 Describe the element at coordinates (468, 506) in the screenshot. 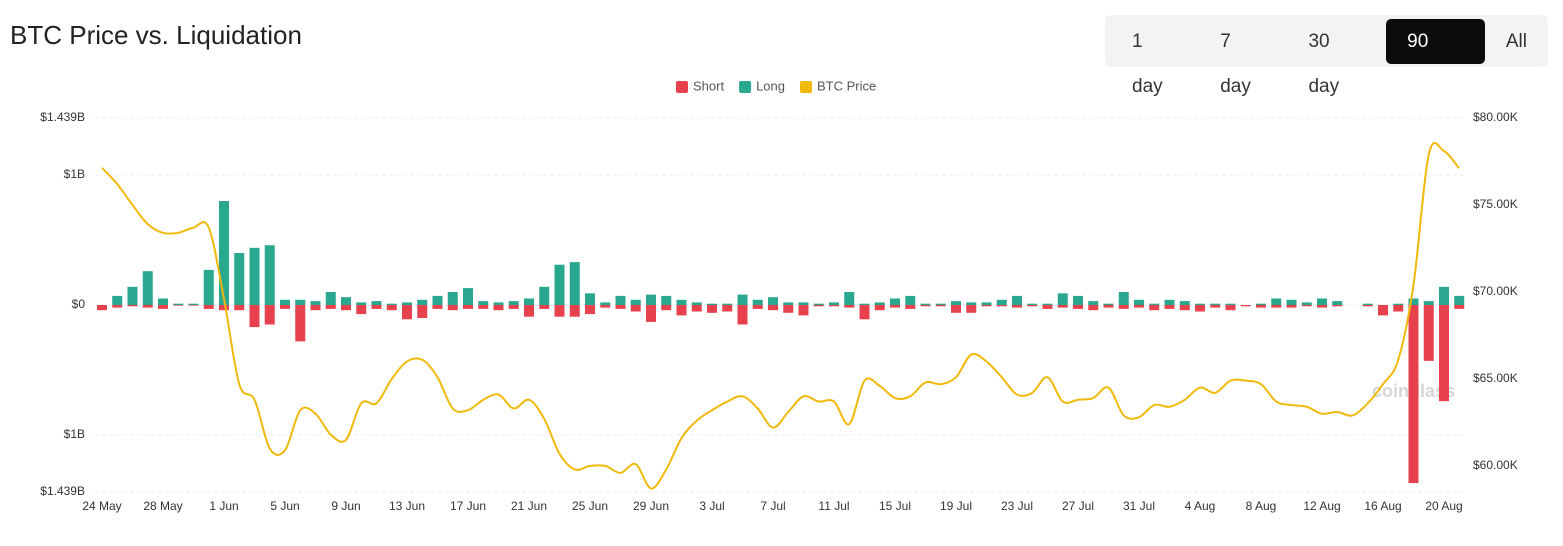

I see `x-tick-label: 17 Jun` at that location.